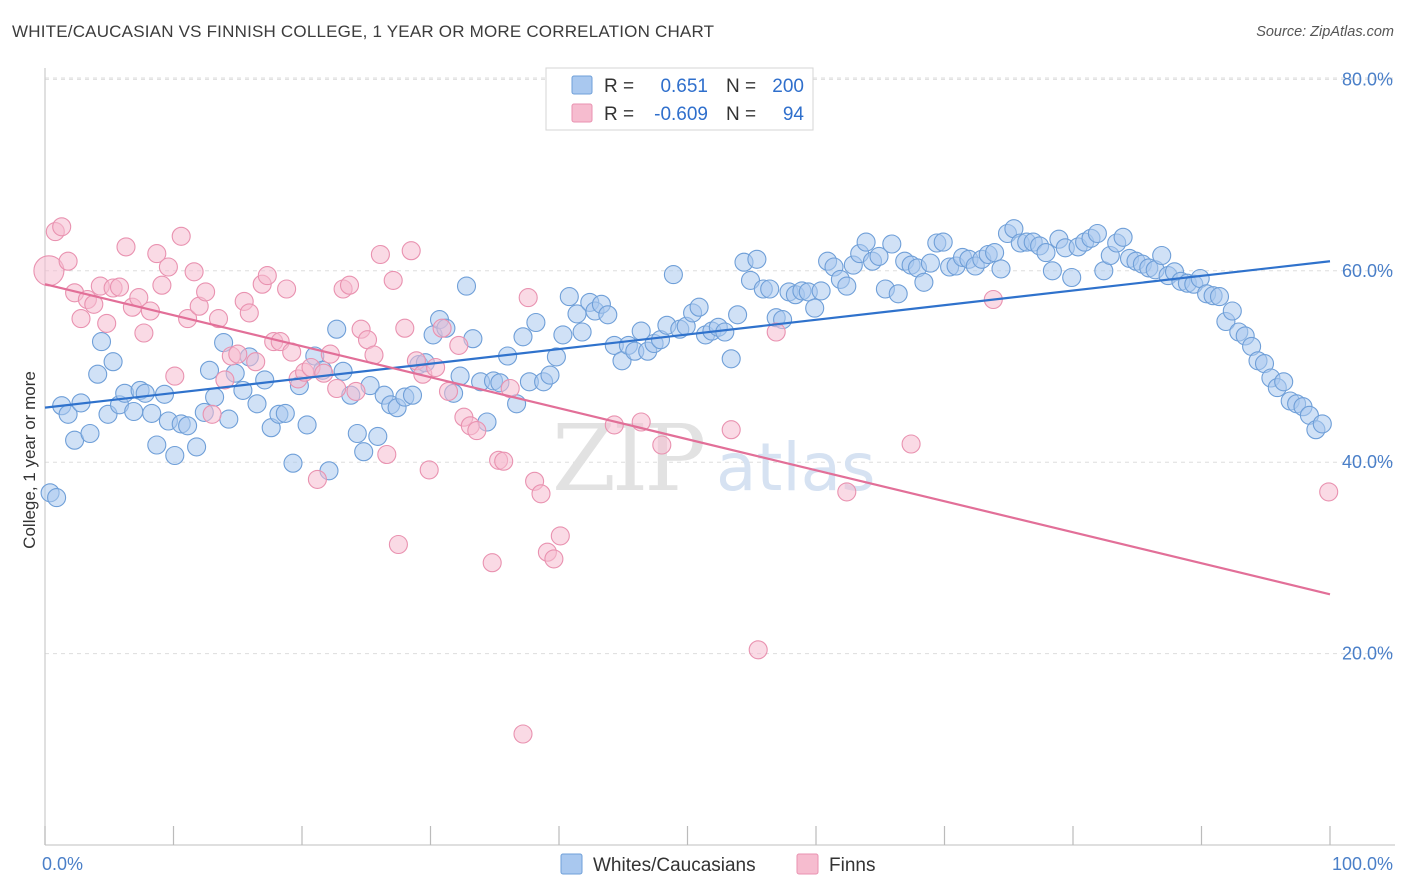  Describe the element at coordinates (62, 864) in the screenshot. I see `x-tick-label: 0.0%` at that location.